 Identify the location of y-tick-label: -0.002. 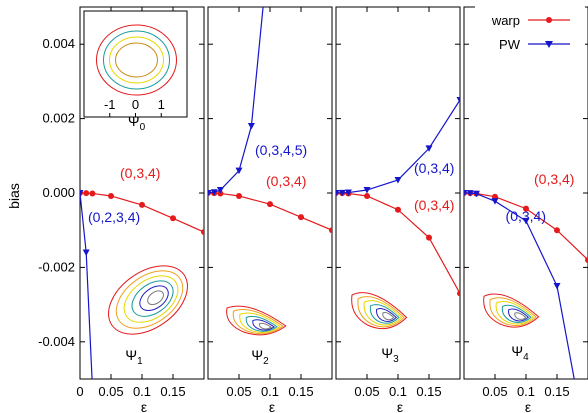
(56, 266).